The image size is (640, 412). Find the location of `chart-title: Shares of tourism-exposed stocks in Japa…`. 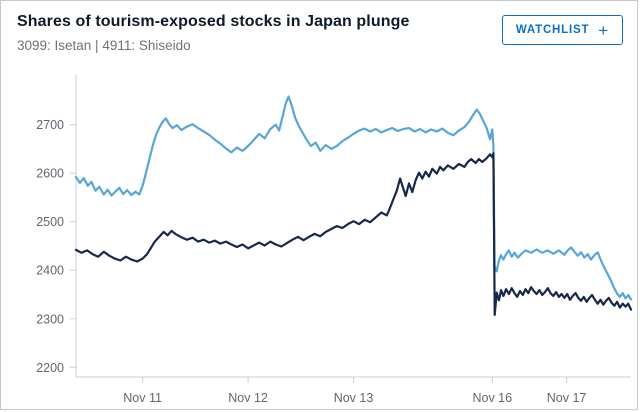

chart-title: Shares of tourism-exposed stocks in Japa… is located at coordinates (213, 21).